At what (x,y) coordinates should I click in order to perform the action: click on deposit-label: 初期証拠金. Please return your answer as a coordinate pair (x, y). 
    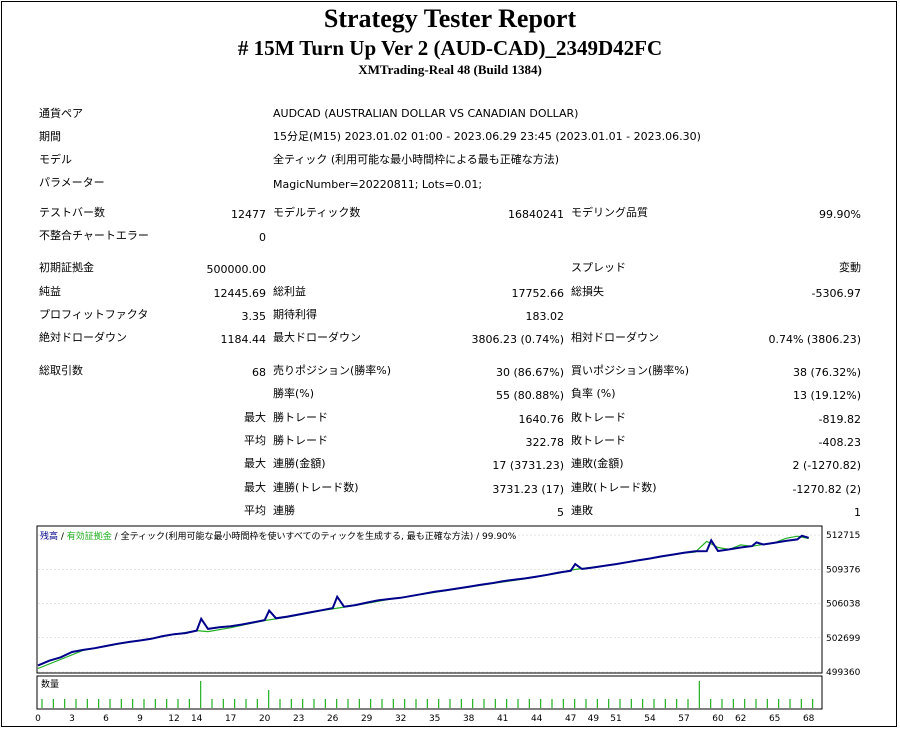
    Looking at the image, I should click on (66, 267).